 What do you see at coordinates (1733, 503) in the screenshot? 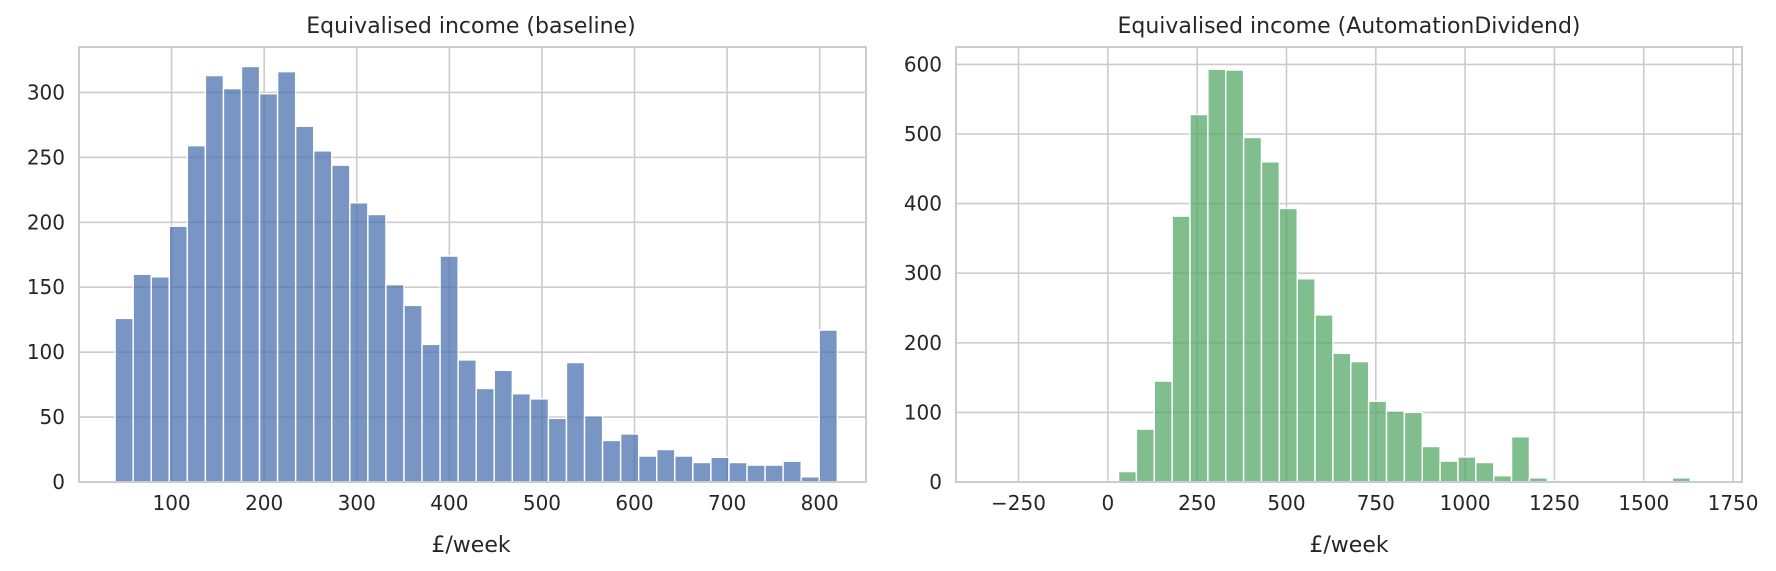
I see `x-tick-label: 1750` at bounding box center [1733, 503].